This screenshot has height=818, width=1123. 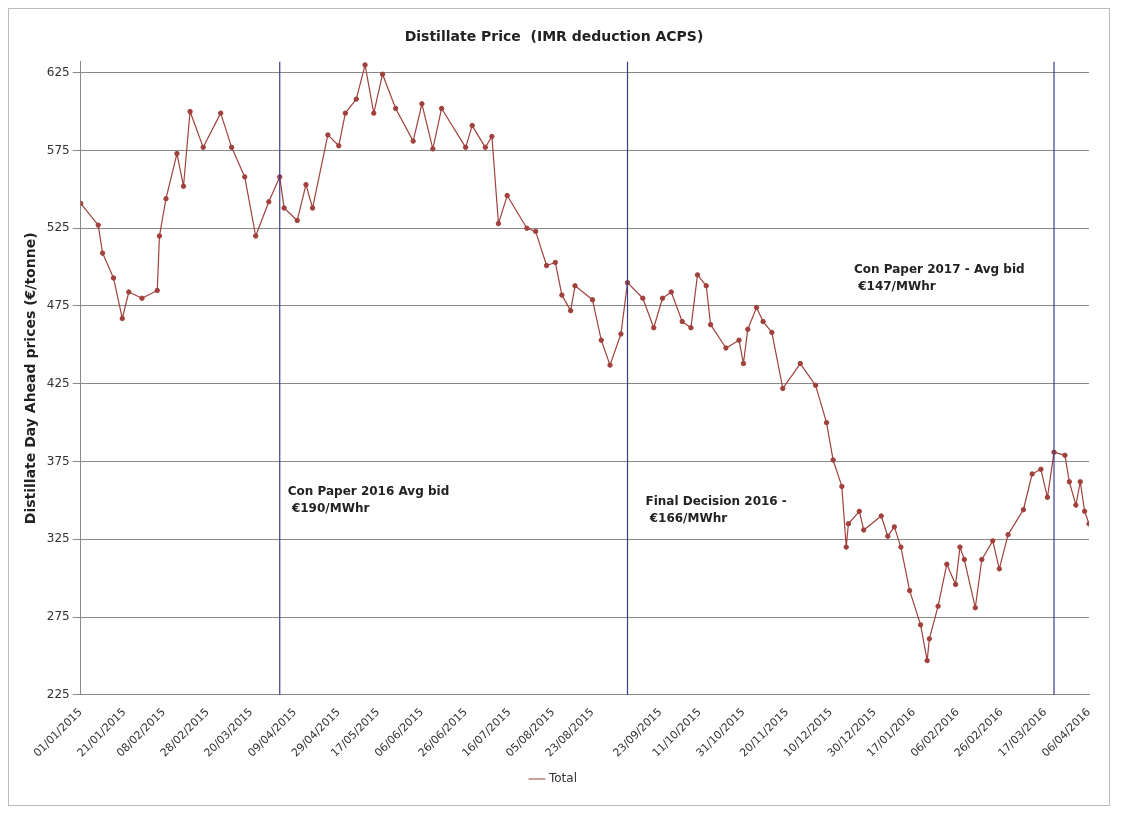 What do you see at coordinates (58, 460) in the screenshot?
I see `y-tick-label: 375` at bounding box center [58, 460].